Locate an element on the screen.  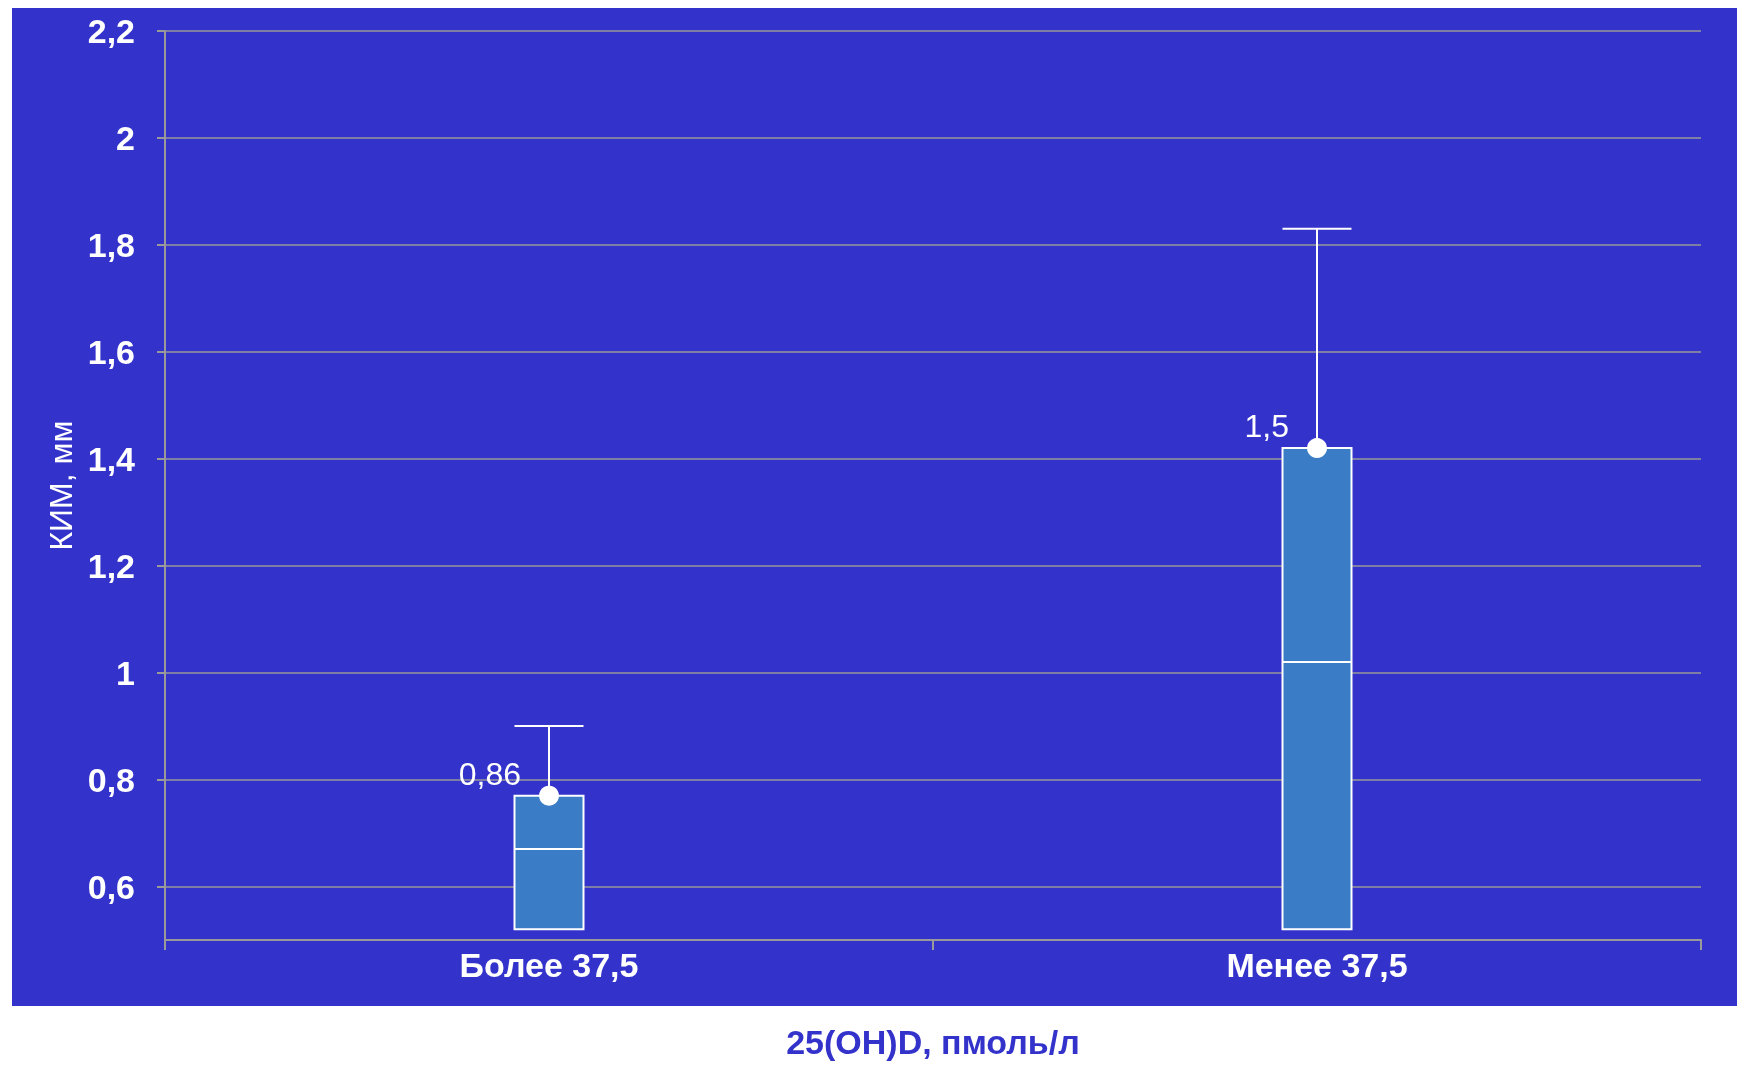
y-axis-title: КИМ, мм is located at coordinates (60, 485).